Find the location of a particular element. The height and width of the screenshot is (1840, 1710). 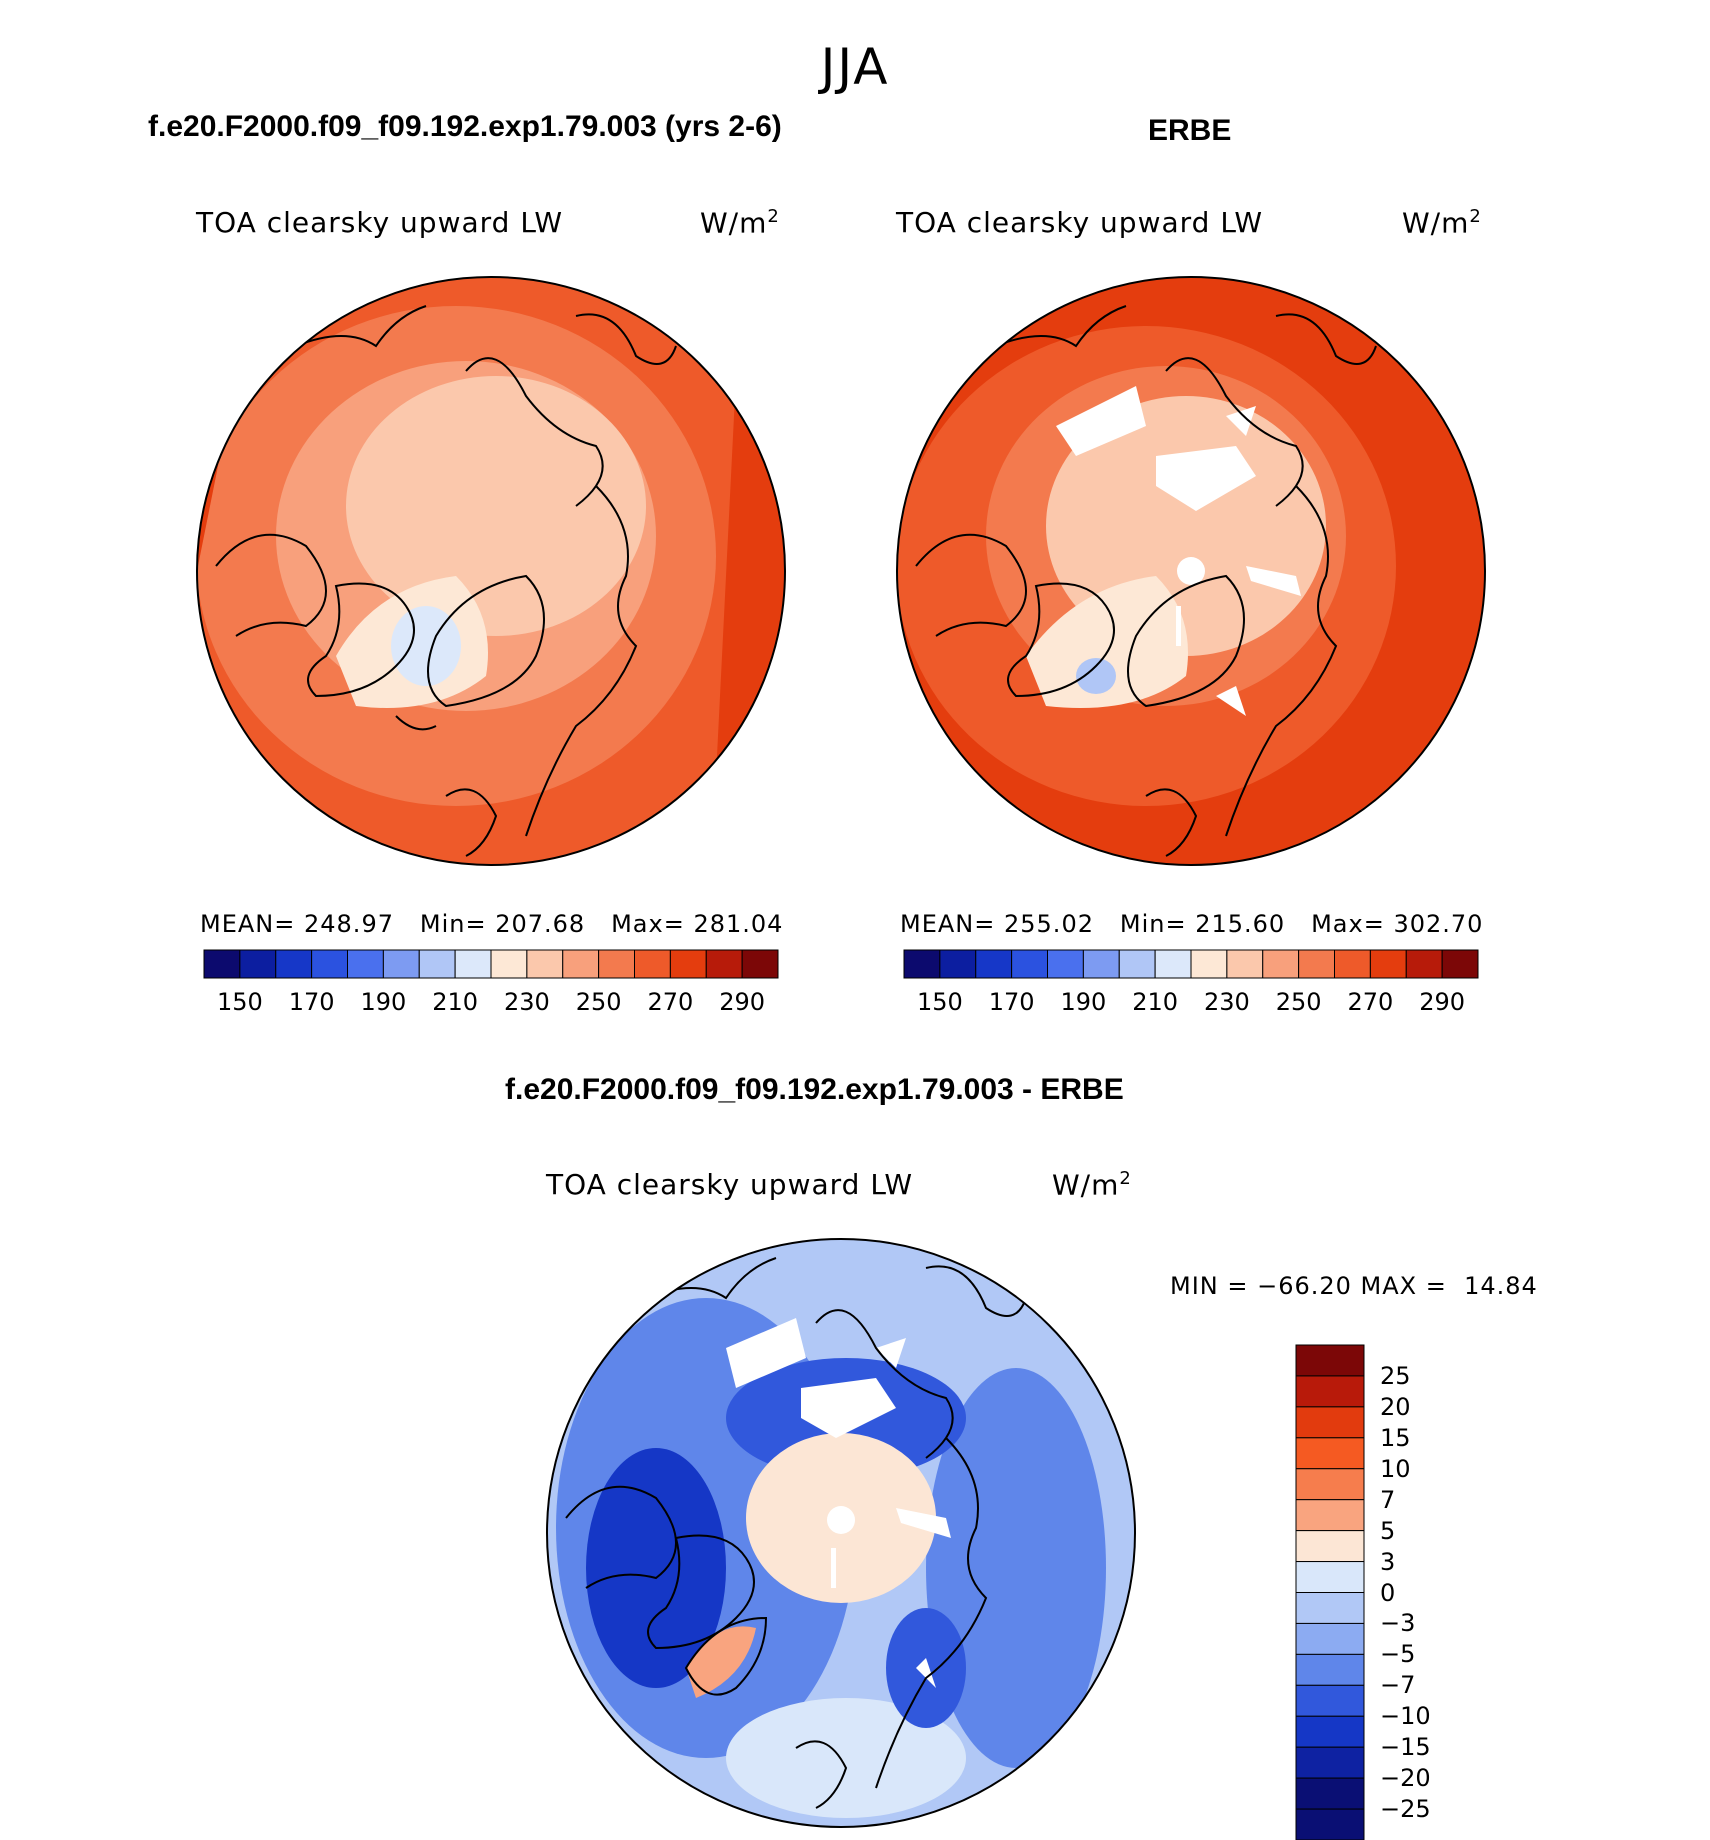

panel1-colorbar is located at coordinates (491, 964).